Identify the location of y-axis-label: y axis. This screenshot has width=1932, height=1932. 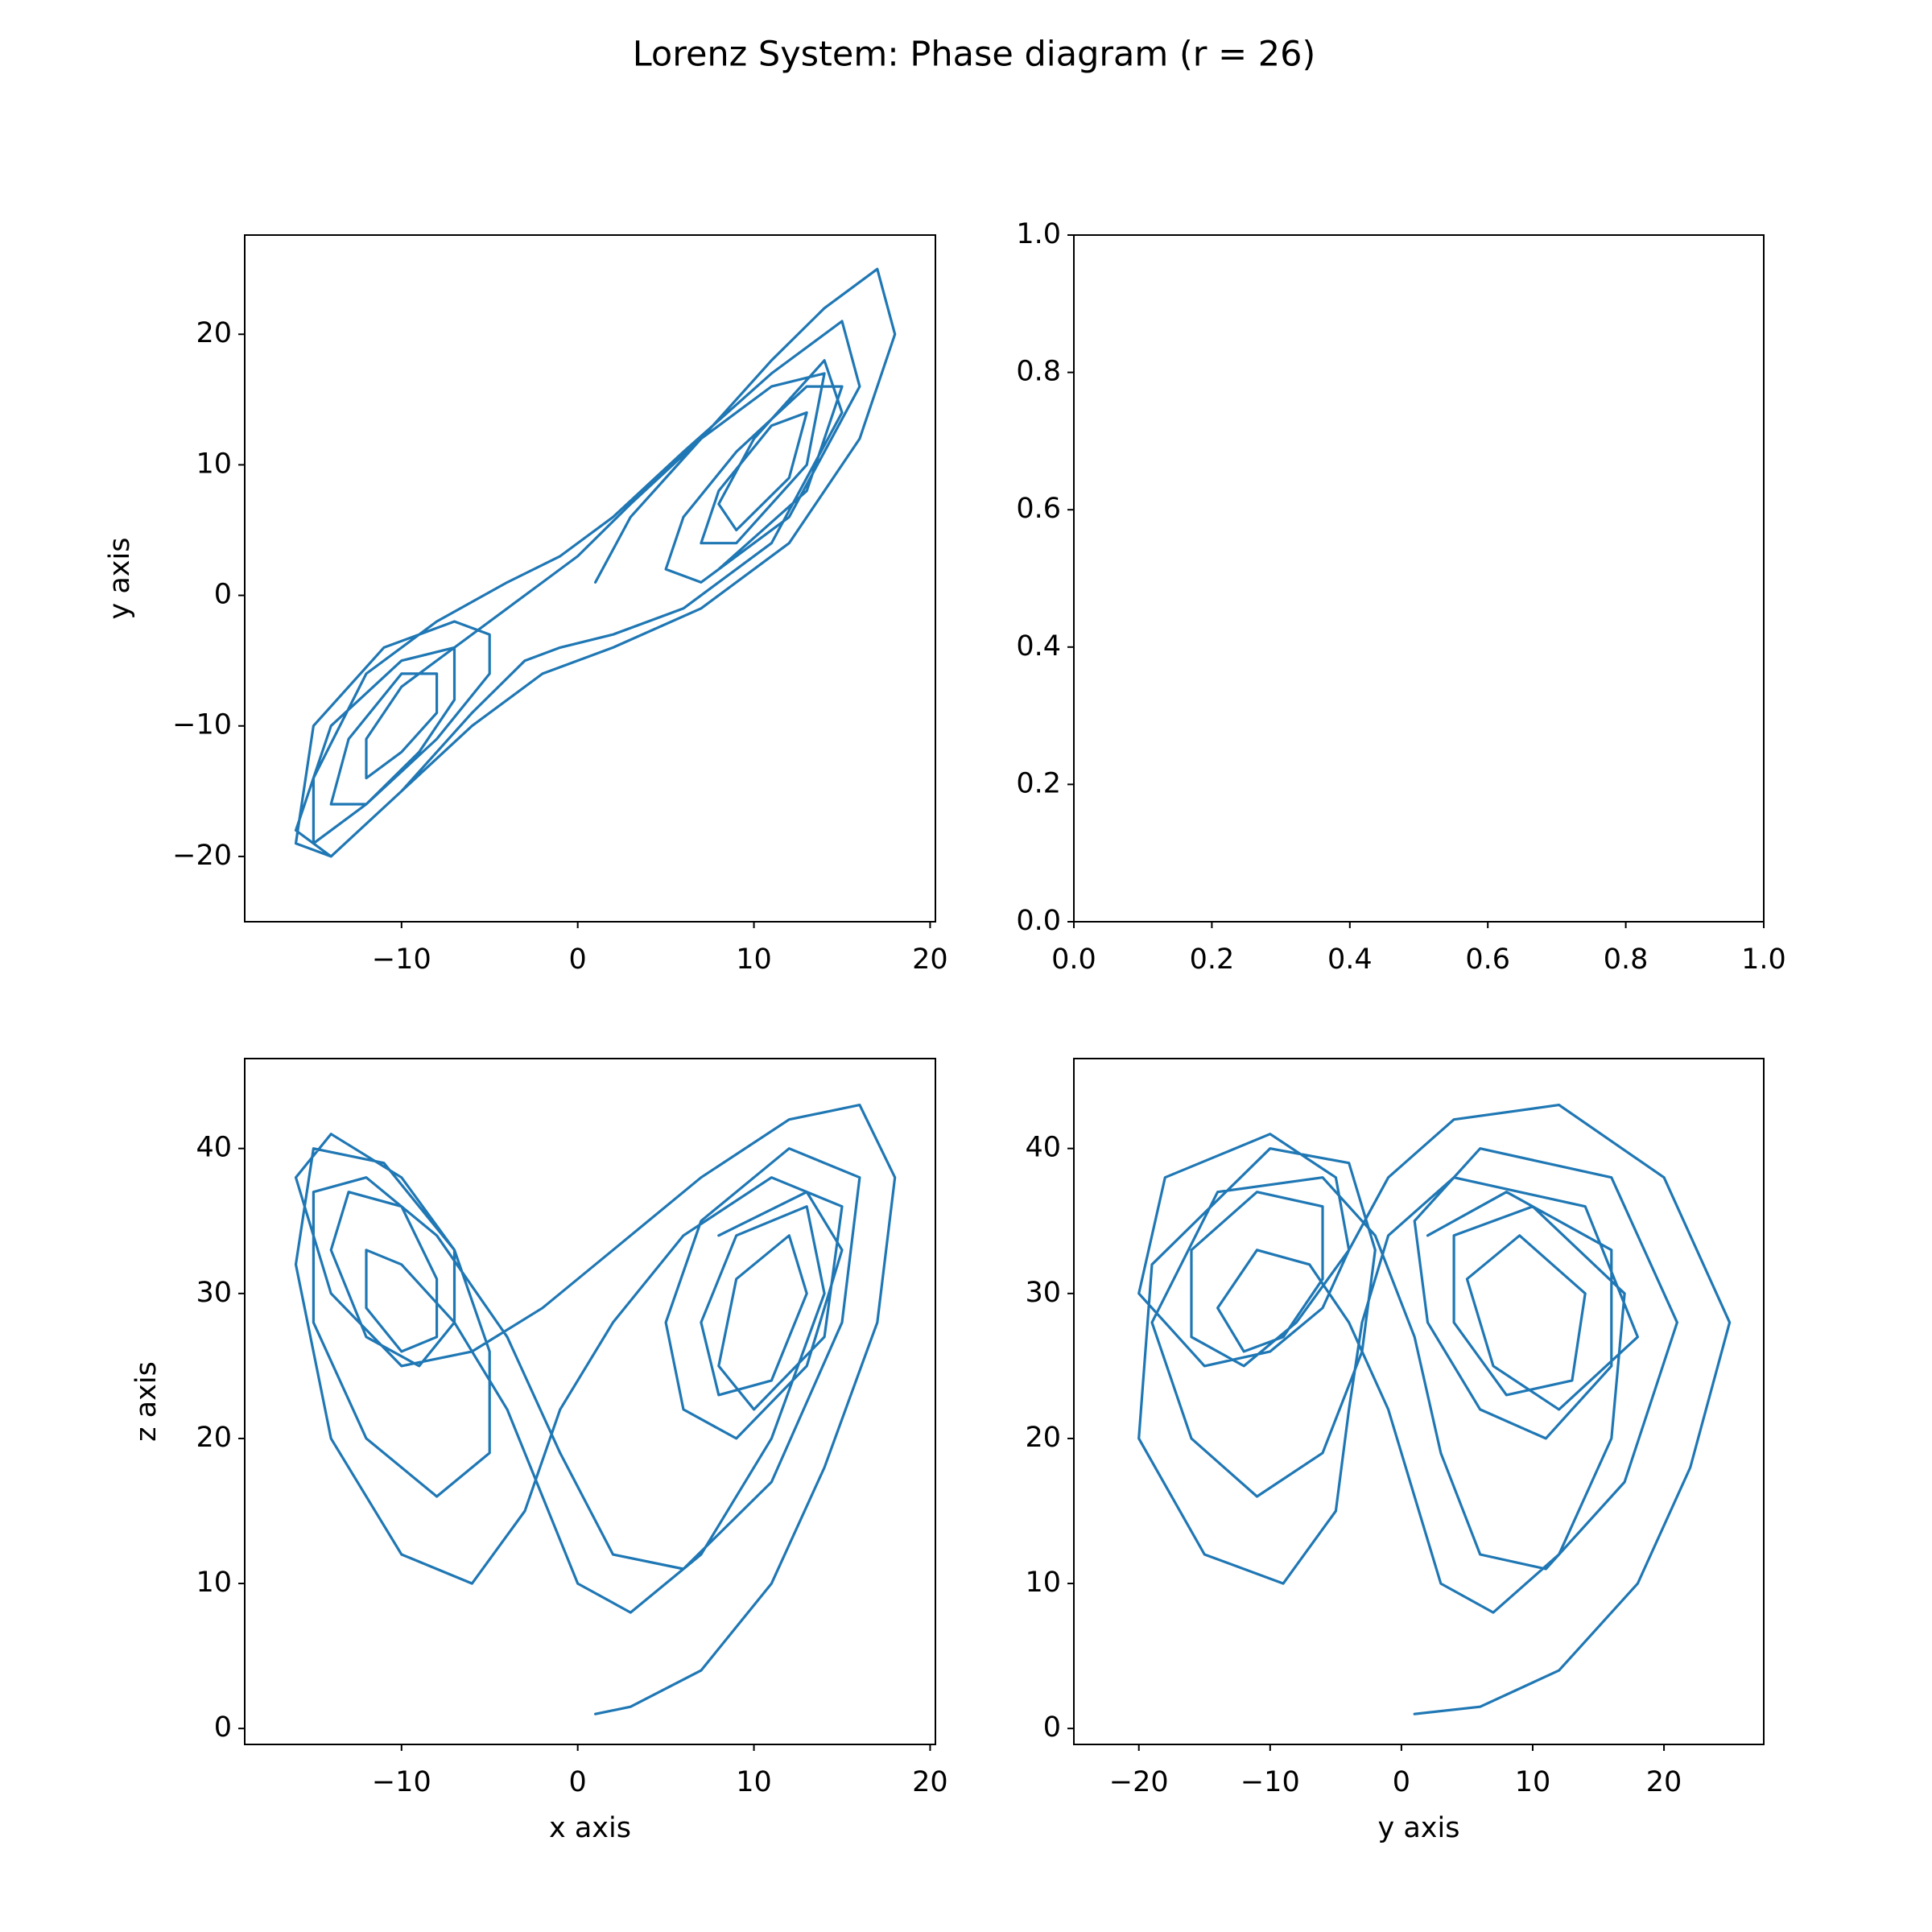
(120, 579).